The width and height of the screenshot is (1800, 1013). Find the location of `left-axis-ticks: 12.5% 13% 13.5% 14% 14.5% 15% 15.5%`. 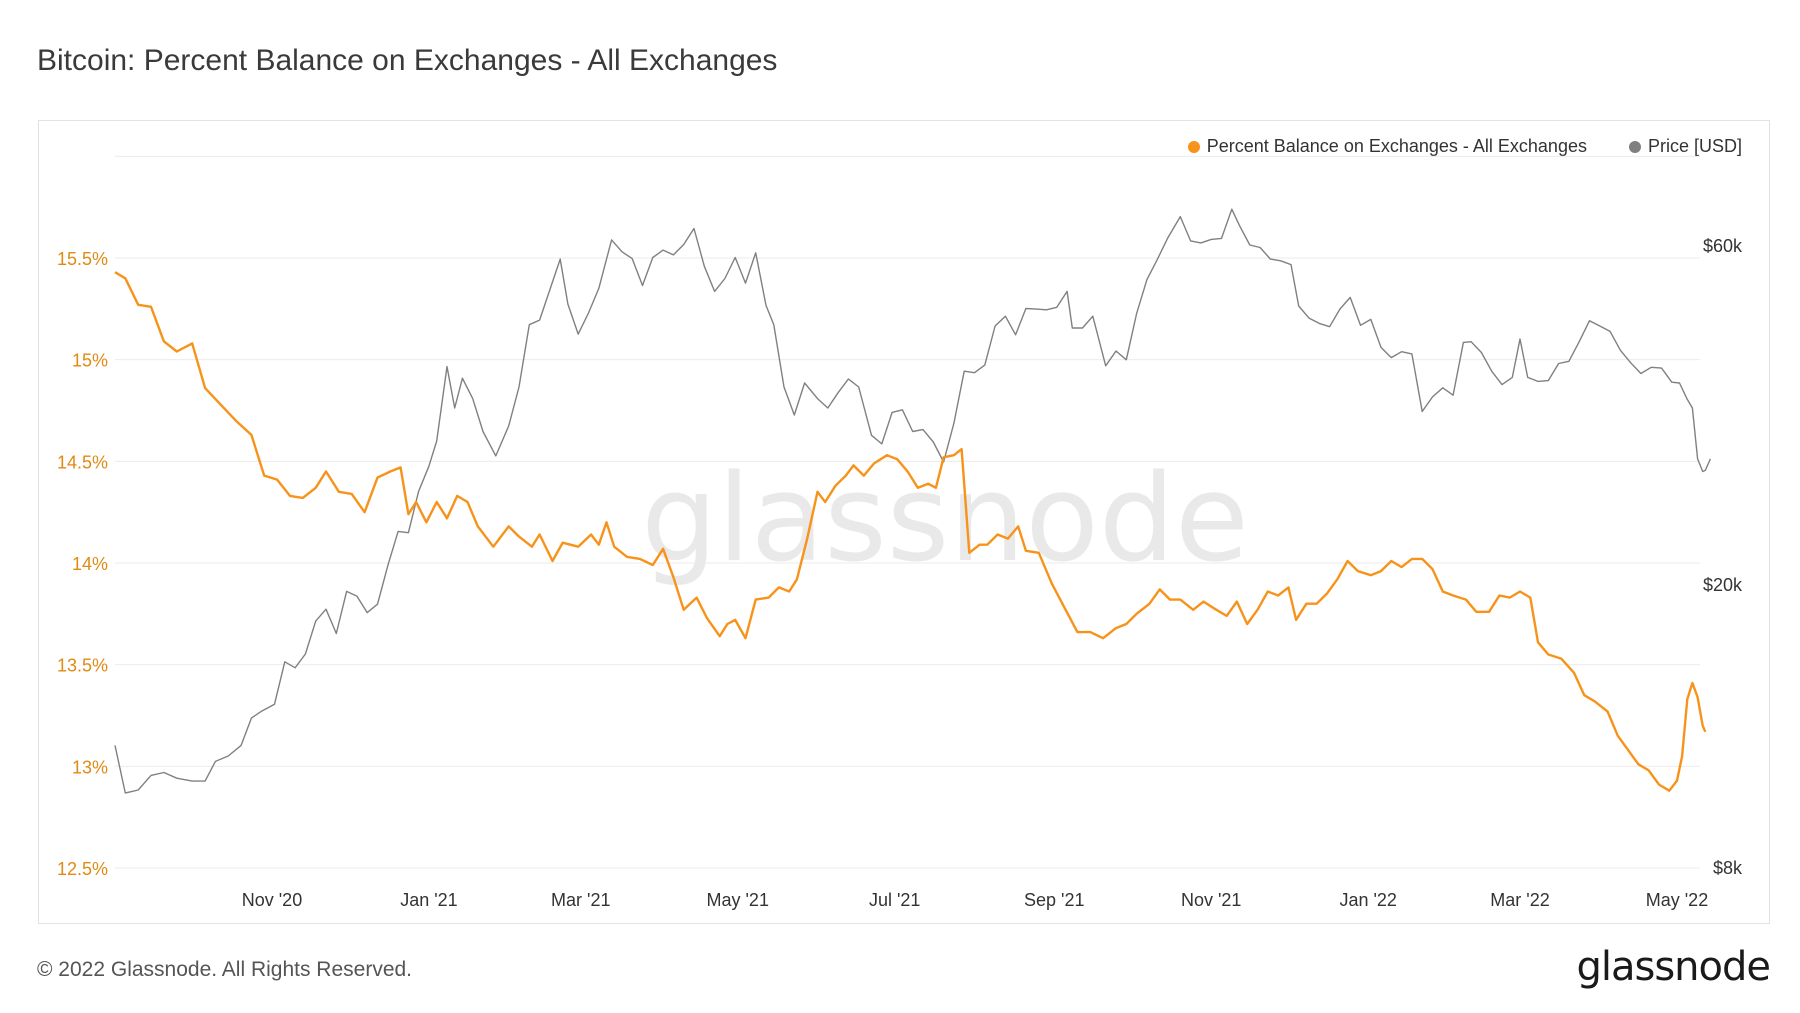

left-axis-ticks: 12.5% 13% 13.5% 14% 14.5% 15% 15.5% is located at coordinates (82, 564).